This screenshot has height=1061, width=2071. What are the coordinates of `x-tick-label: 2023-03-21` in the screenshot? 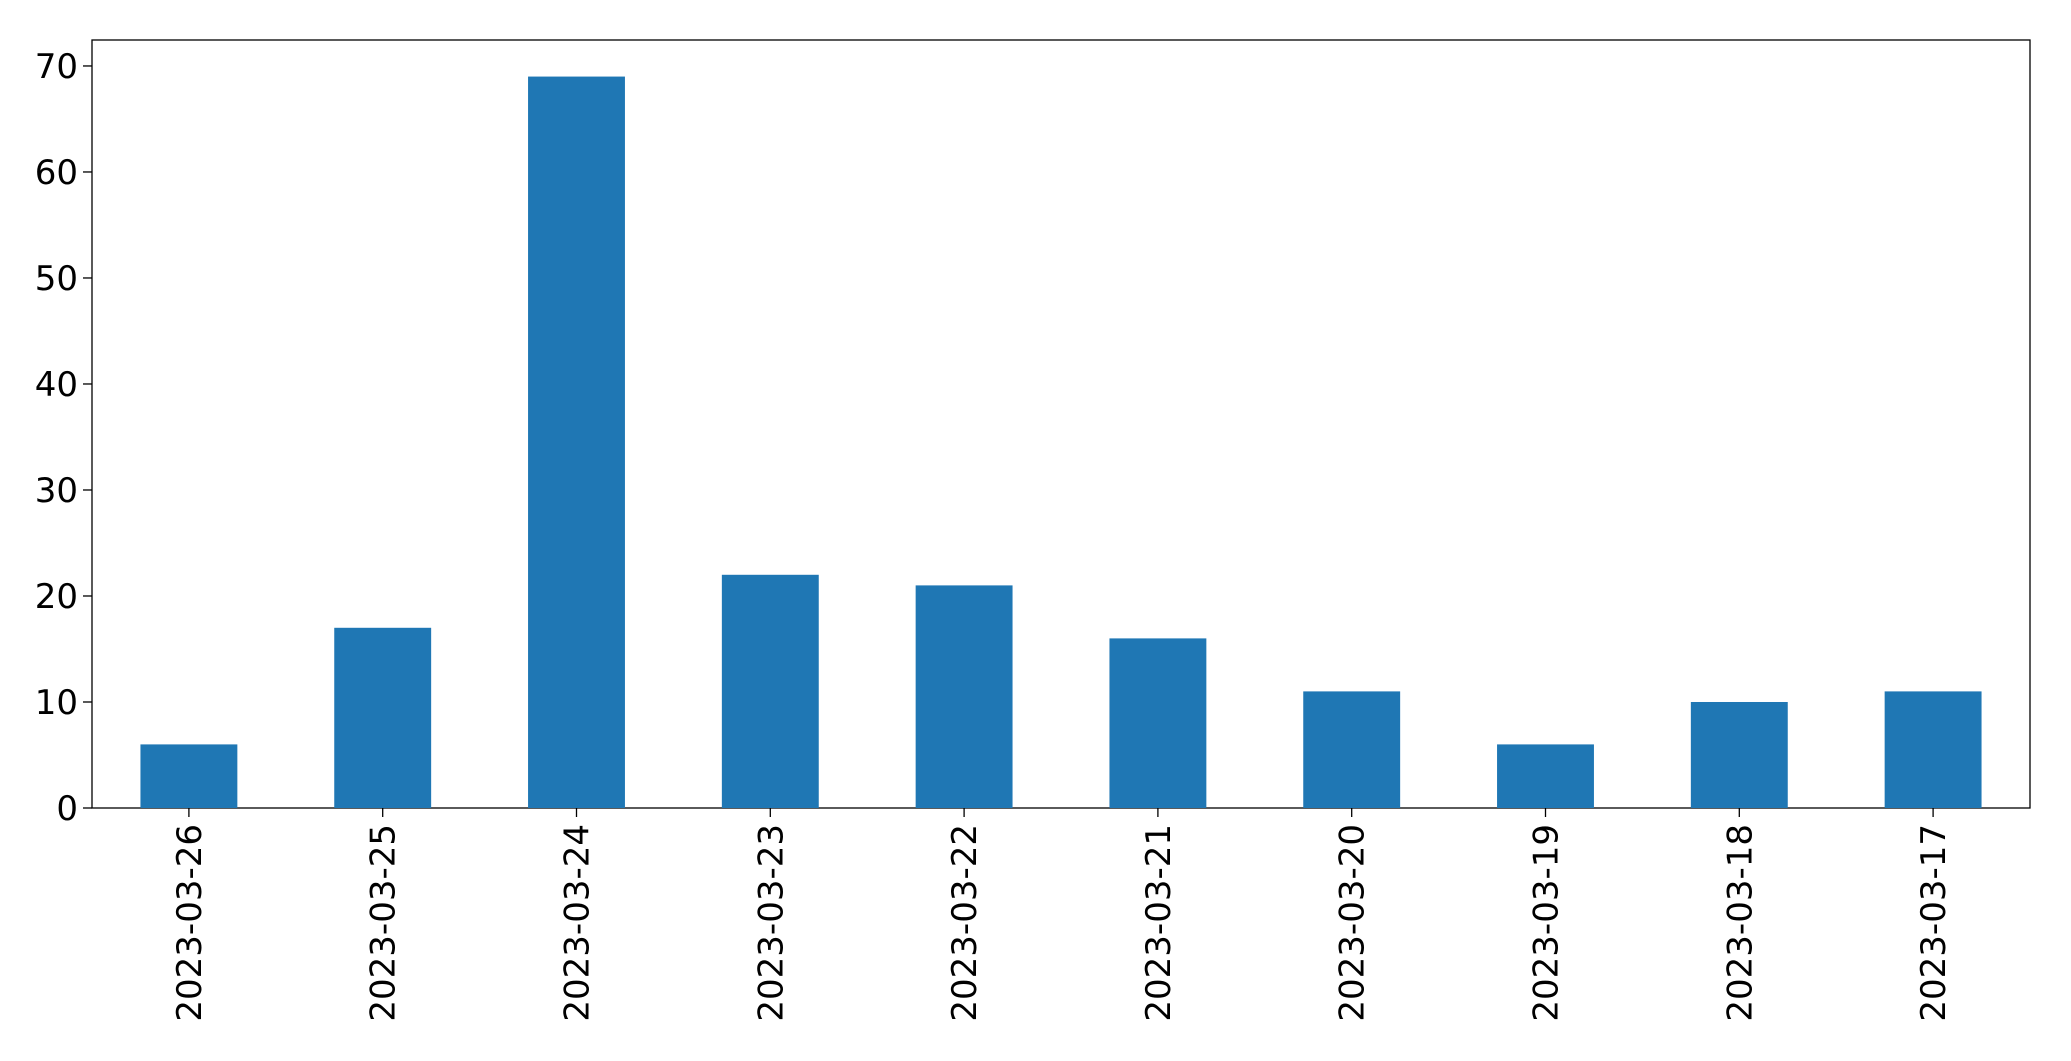 It's located at (1159, 923).